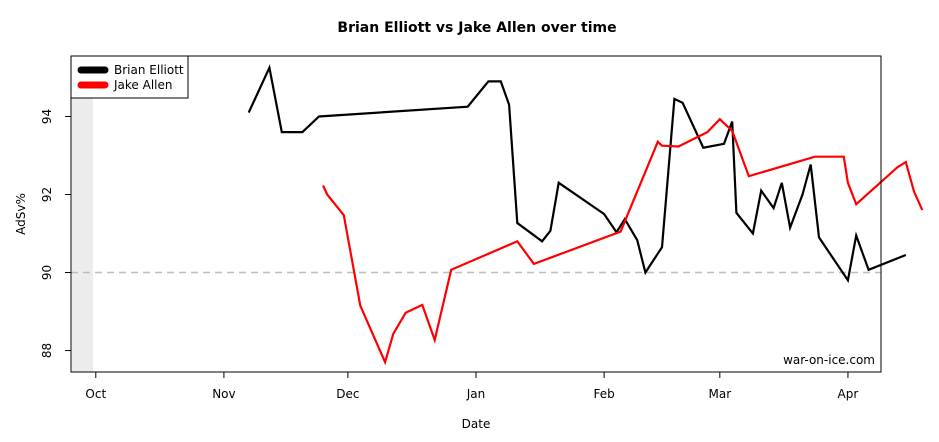  What do you see at coordinates (95, 394) in the screenshot?
I see `x-tick-label: Oct` at bounding box center [95, 394].